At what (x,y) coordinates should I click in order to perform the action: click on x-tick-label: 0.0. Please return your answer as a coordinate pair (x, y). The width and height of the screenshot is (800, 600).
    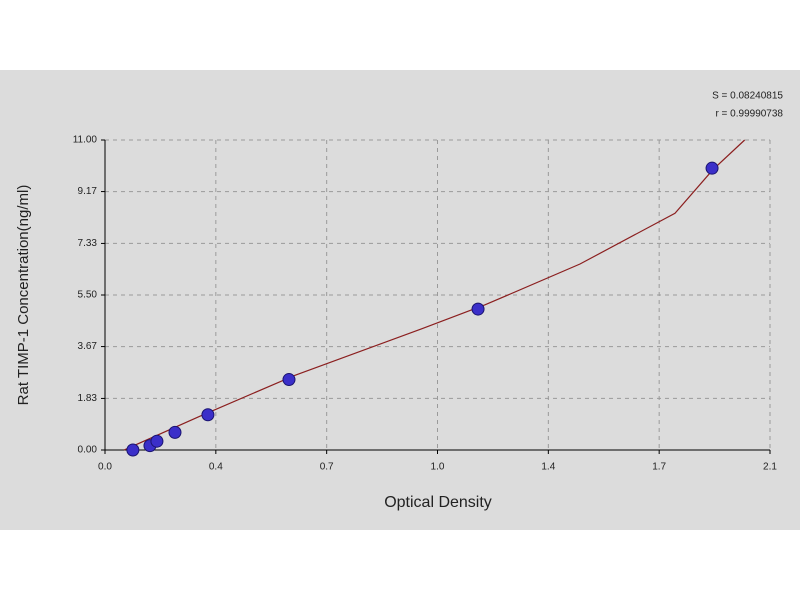
    Looking at the image, I should click on (105, 467).